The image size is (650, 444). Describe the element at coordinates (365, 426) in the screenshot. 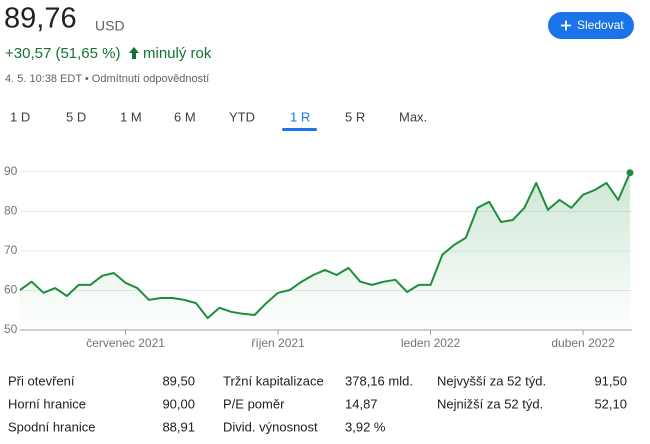

I see `stat-value: 3,92 %` at that location.